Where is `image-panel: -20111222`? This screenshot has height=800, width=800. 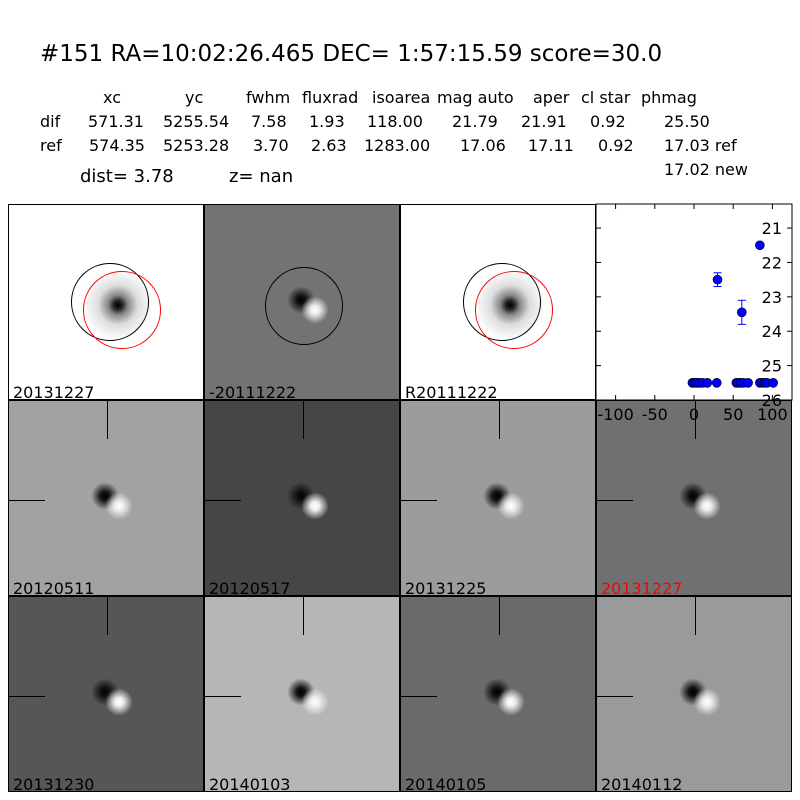
image-panel: -20111222 is located at coordinates (302, 302).